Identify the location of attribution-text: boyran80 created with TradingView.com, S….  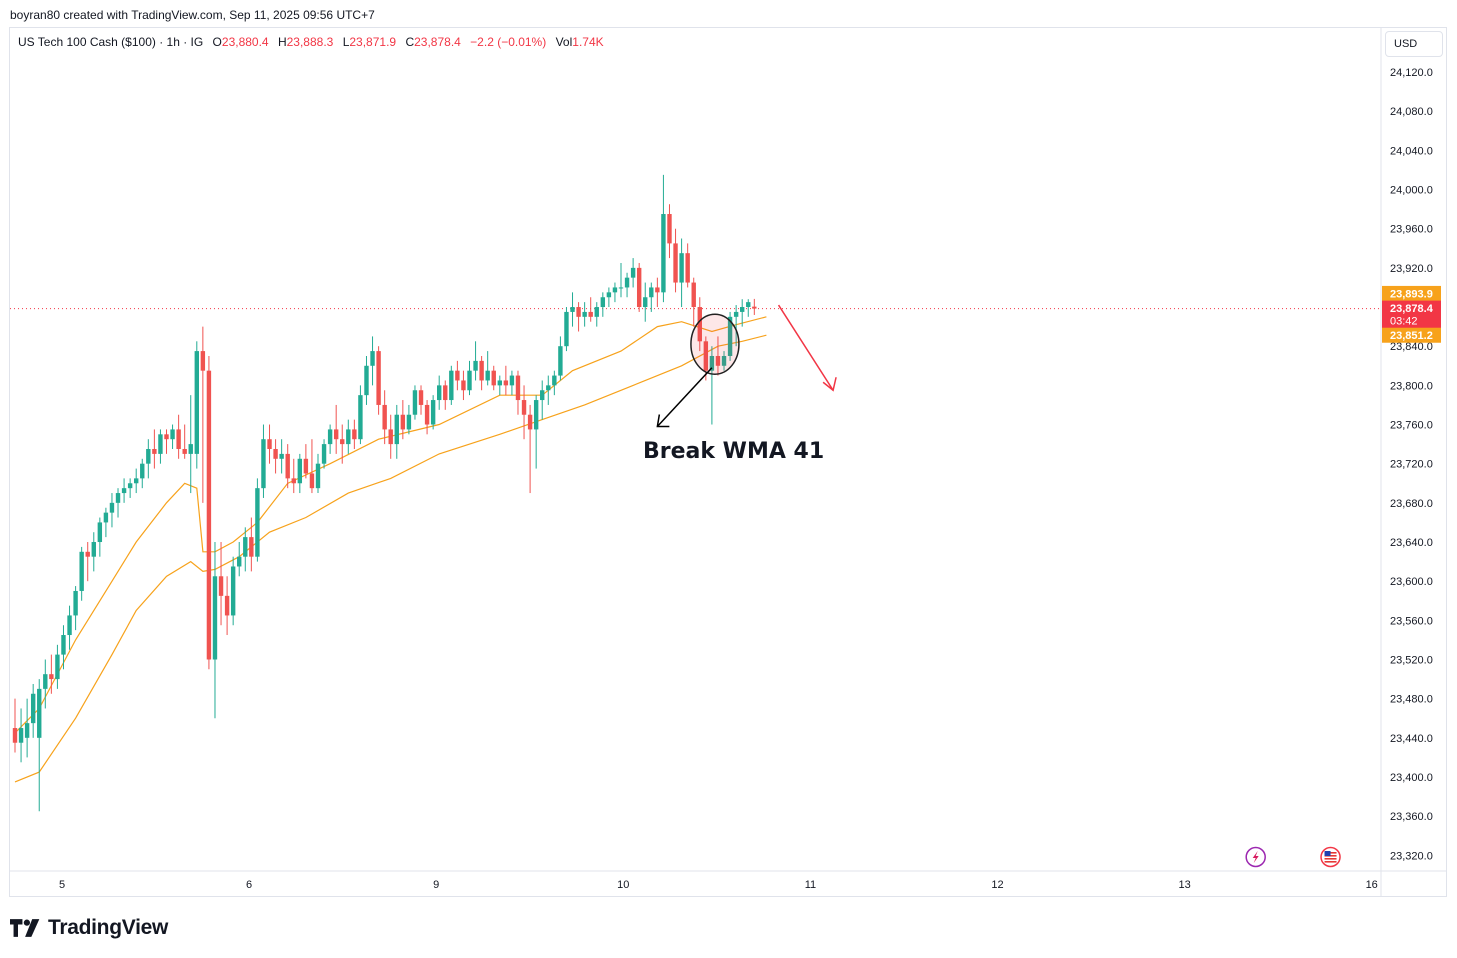
(192, 15).